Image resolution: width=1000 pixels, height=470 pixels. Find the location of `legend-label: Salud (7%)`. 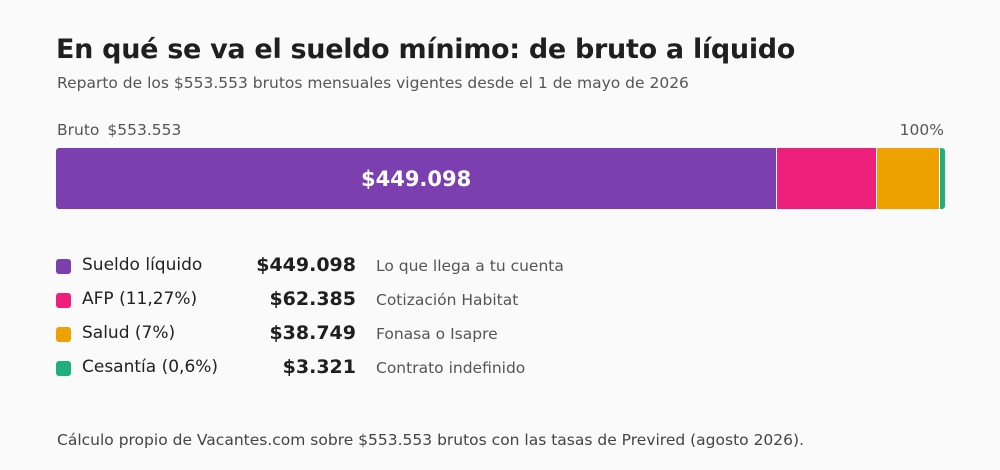

legend-label: Salud (7%) is located at coordinates (129, 333).